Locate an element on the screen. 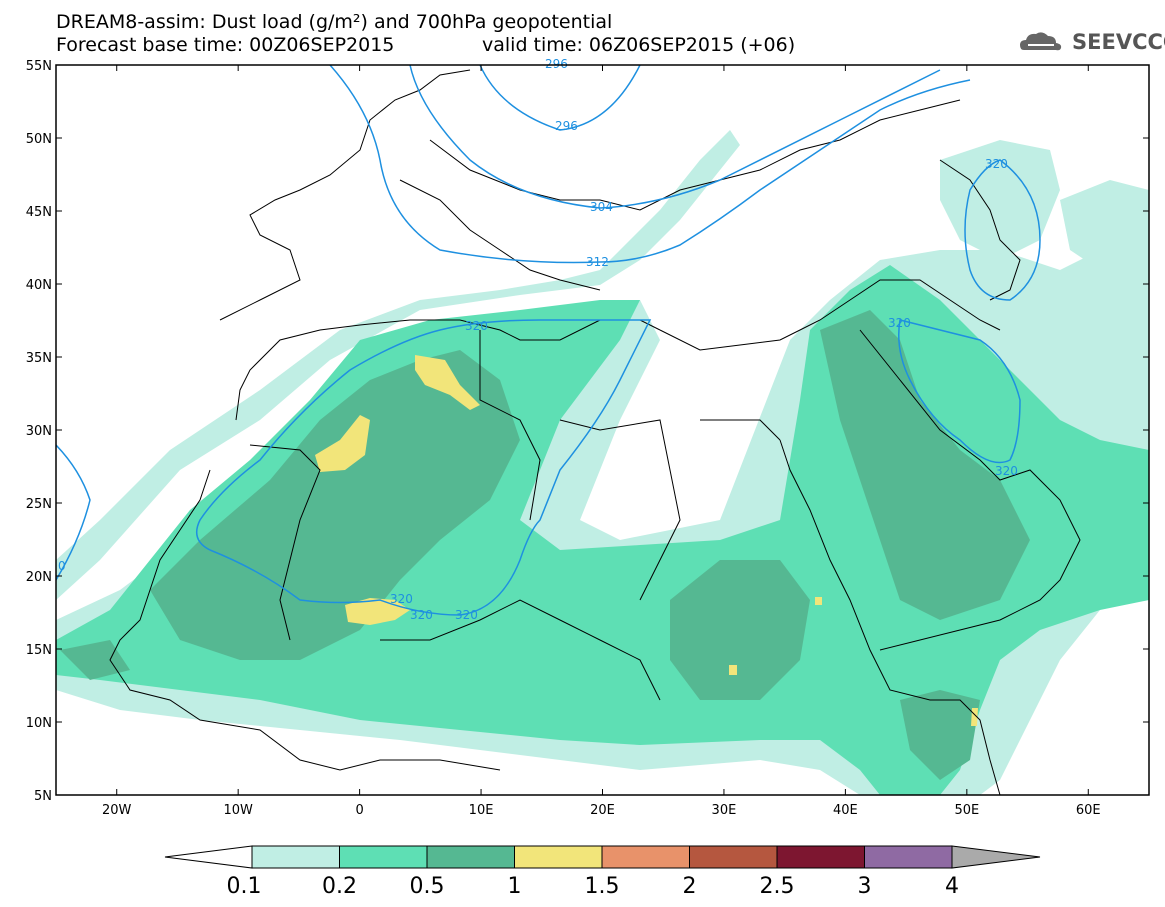 This screenshot has width=1165, height=907. cloud-logo-icon is located at coordinates (1041, 41).